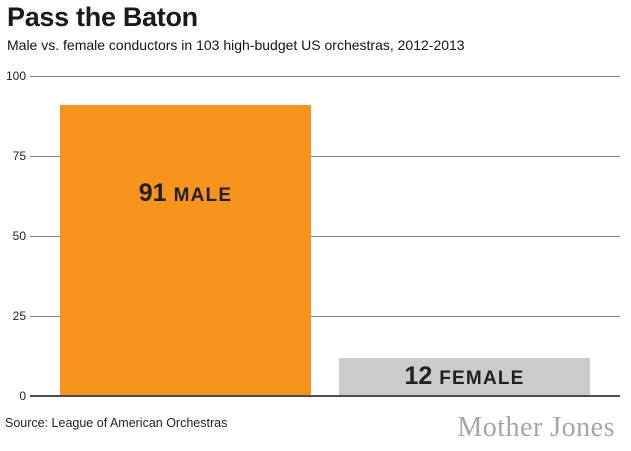  I want to click on y-tick-label: 100, so click(15, 76).